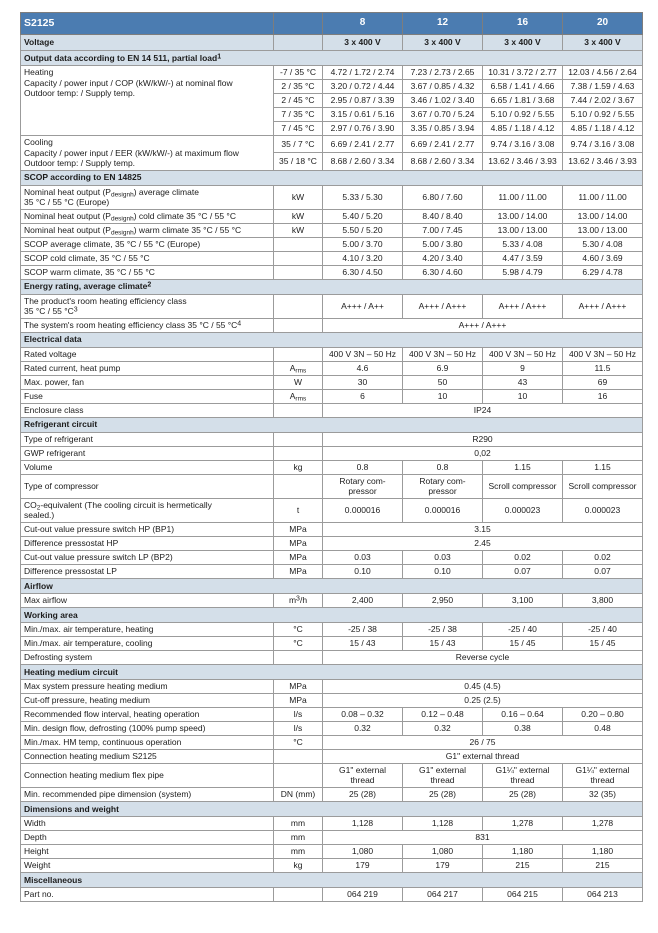  What do you see at coordinates (602, 571) in the screenshot?
I see `spec-value: 0.07` at bounding box center [602, 571].